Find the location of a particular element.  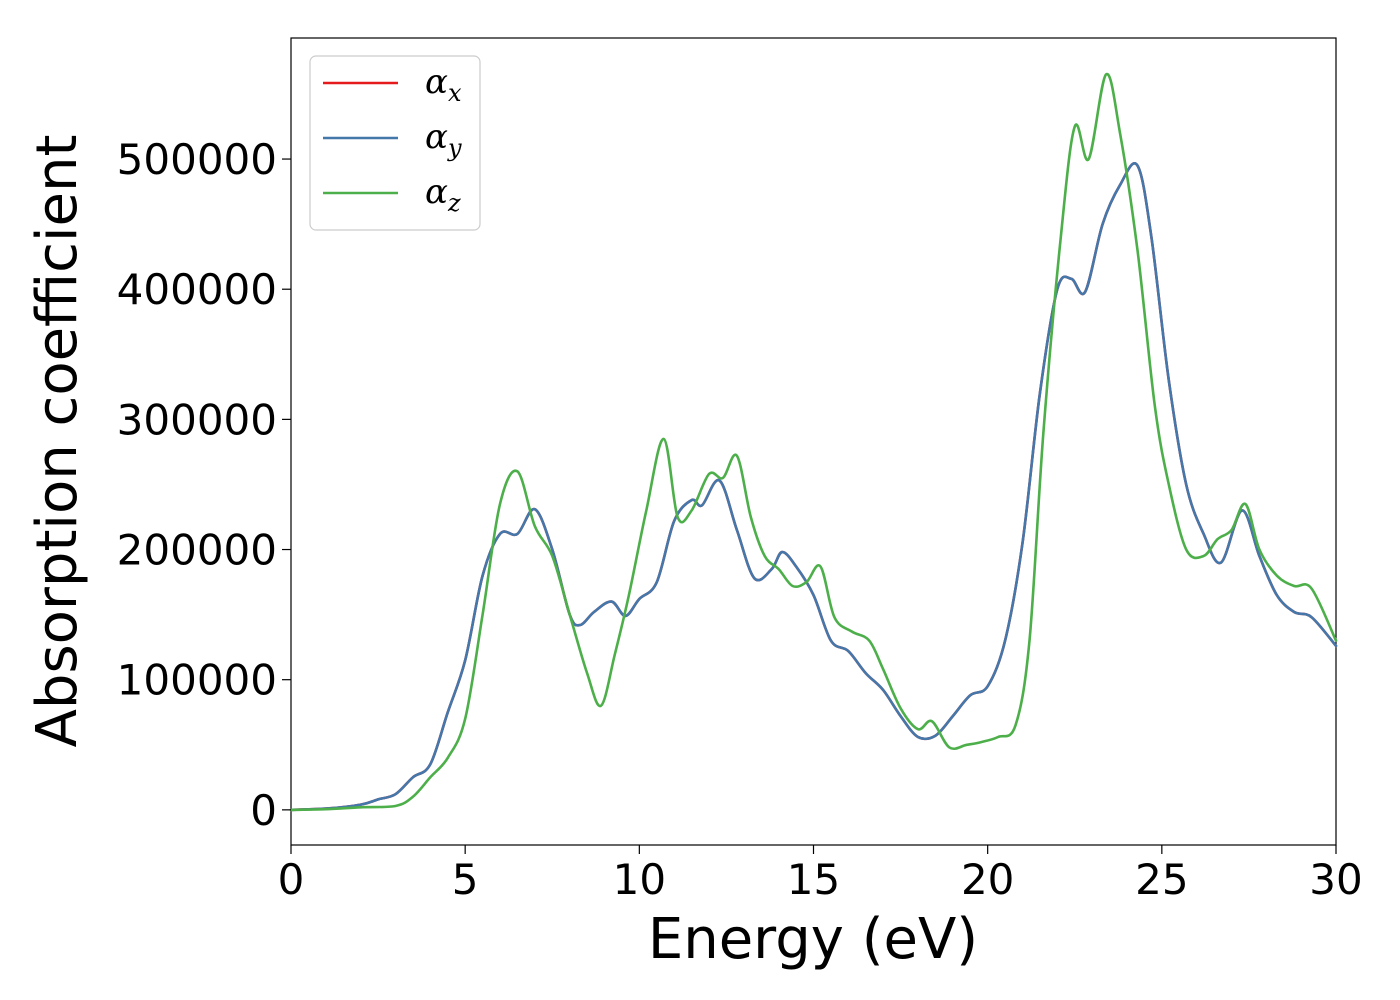

x-tick-label: 15 is located at coordinates (813, 879).